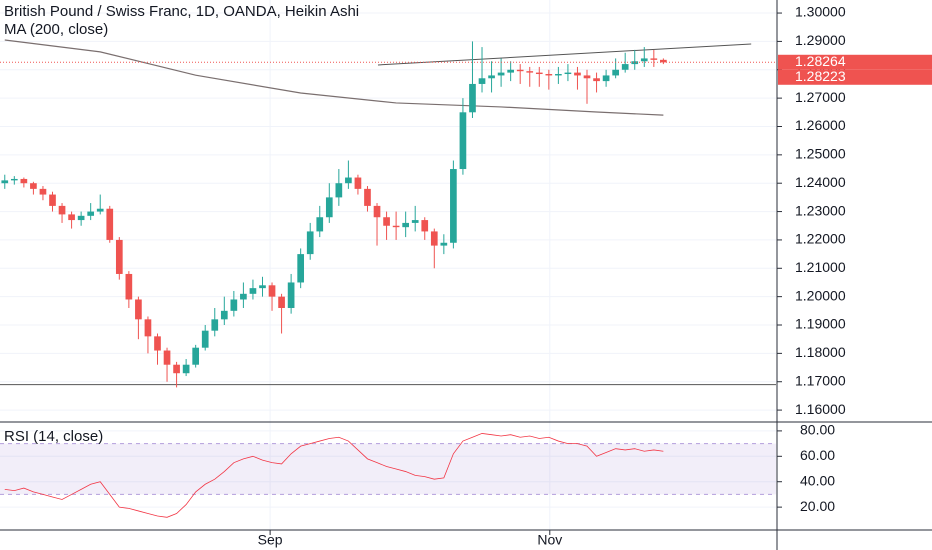  Describe the element at coordinates (53, 436) in the screenshot. I see `rsi-legend: RSI (14, close)` at that location.